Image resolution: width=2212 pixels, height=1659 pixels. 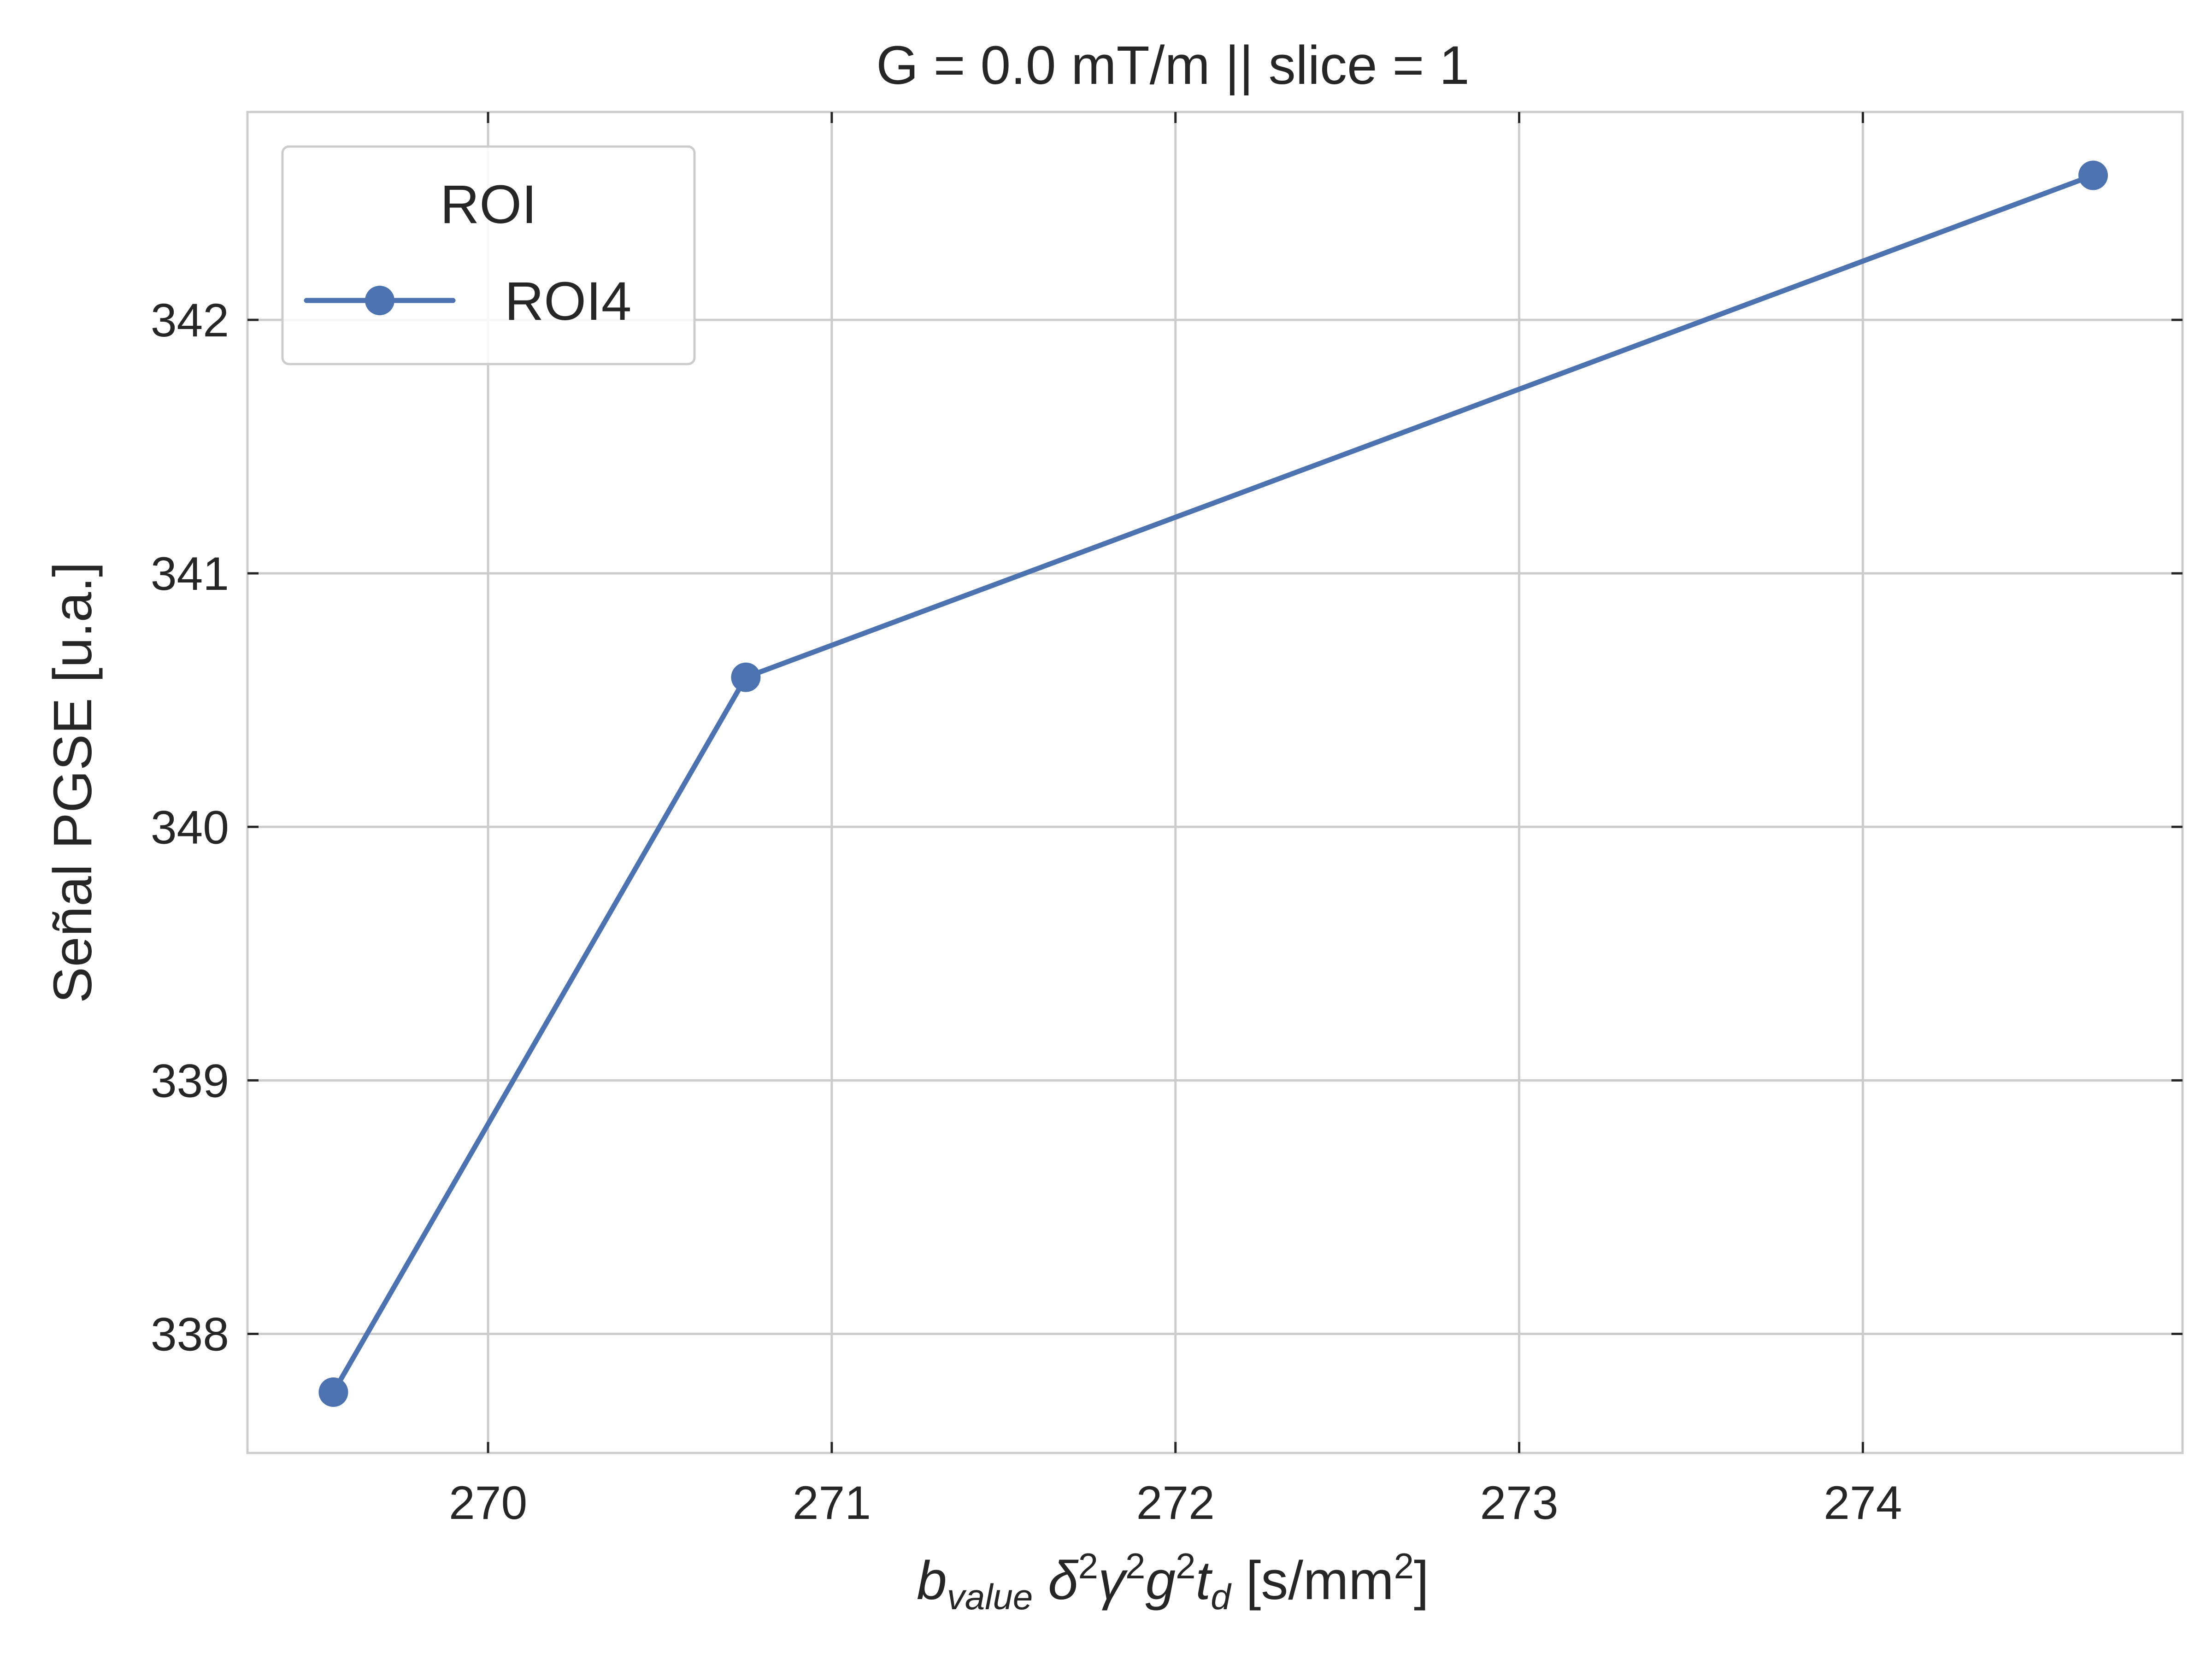 I want to click on y-tick-label: 339, so click(x=190, y=1080).